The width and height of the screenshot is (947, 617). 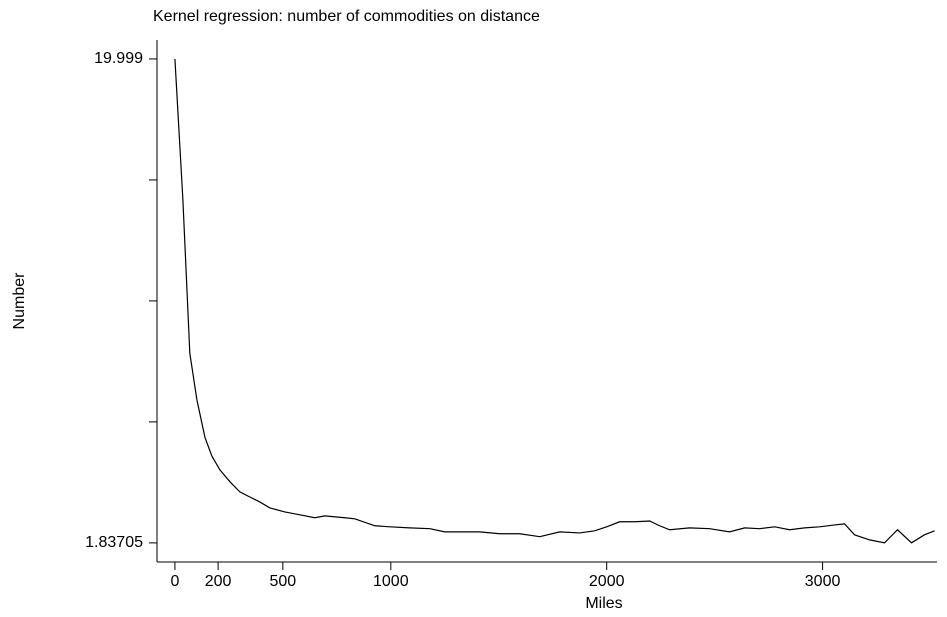 What do you see at coordinates (283, 581) in the screenshot?
I see `x-tick-label: 500` at bounding box center [283, 581].